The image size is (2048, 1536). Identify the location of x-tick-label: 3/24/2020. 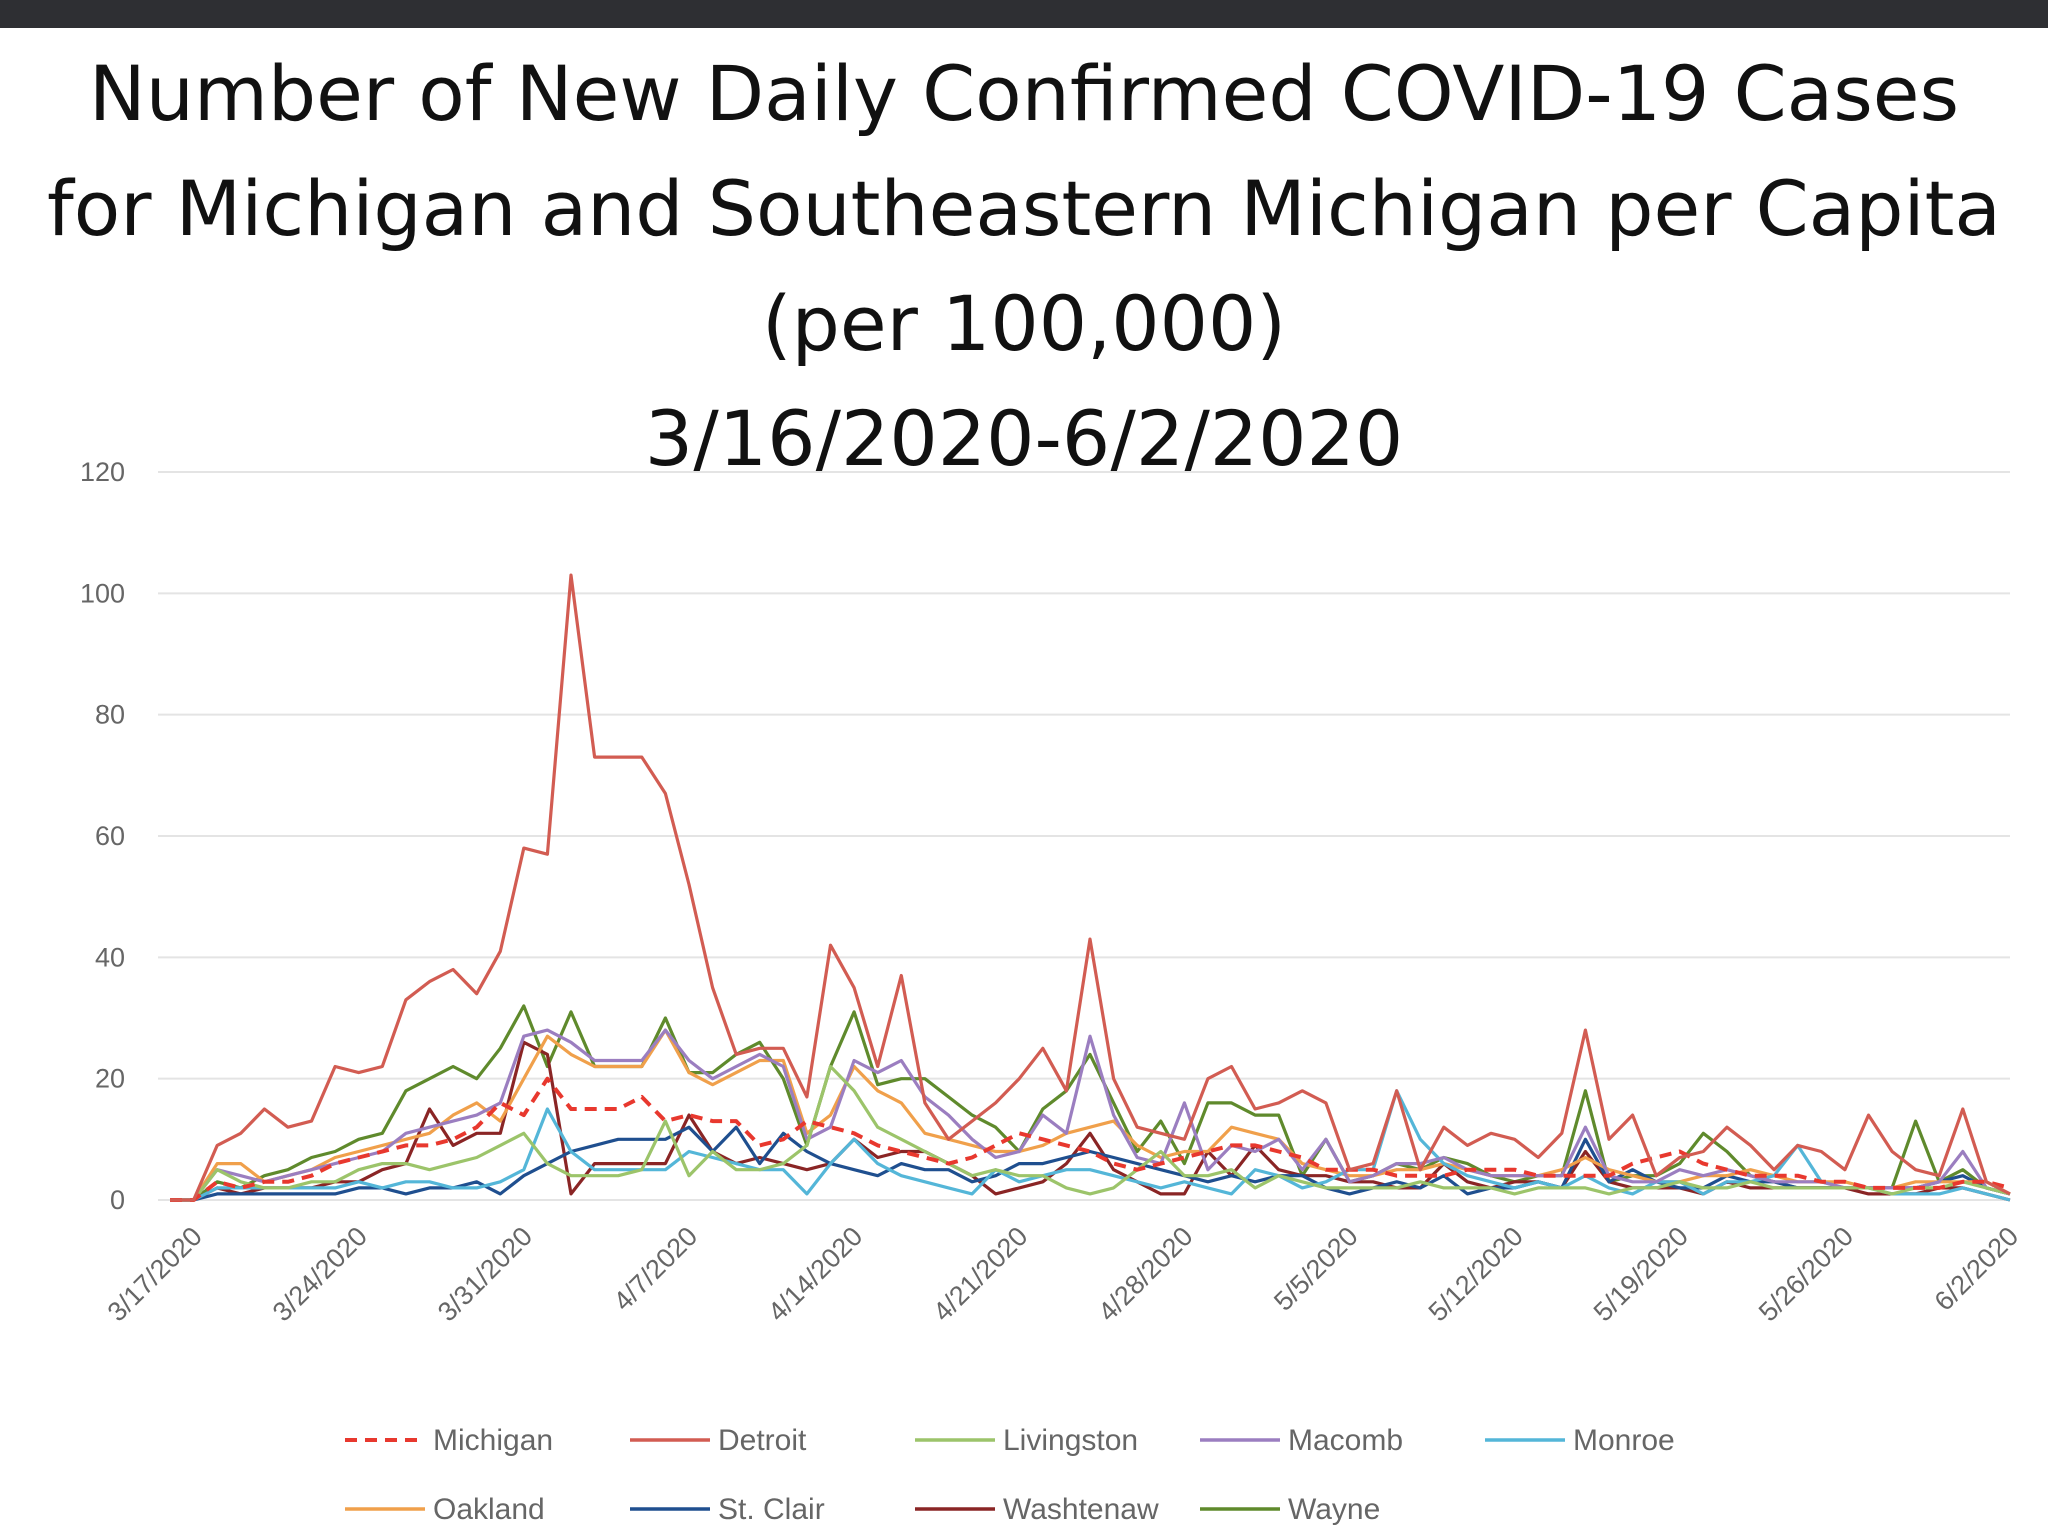
(320, 1274).